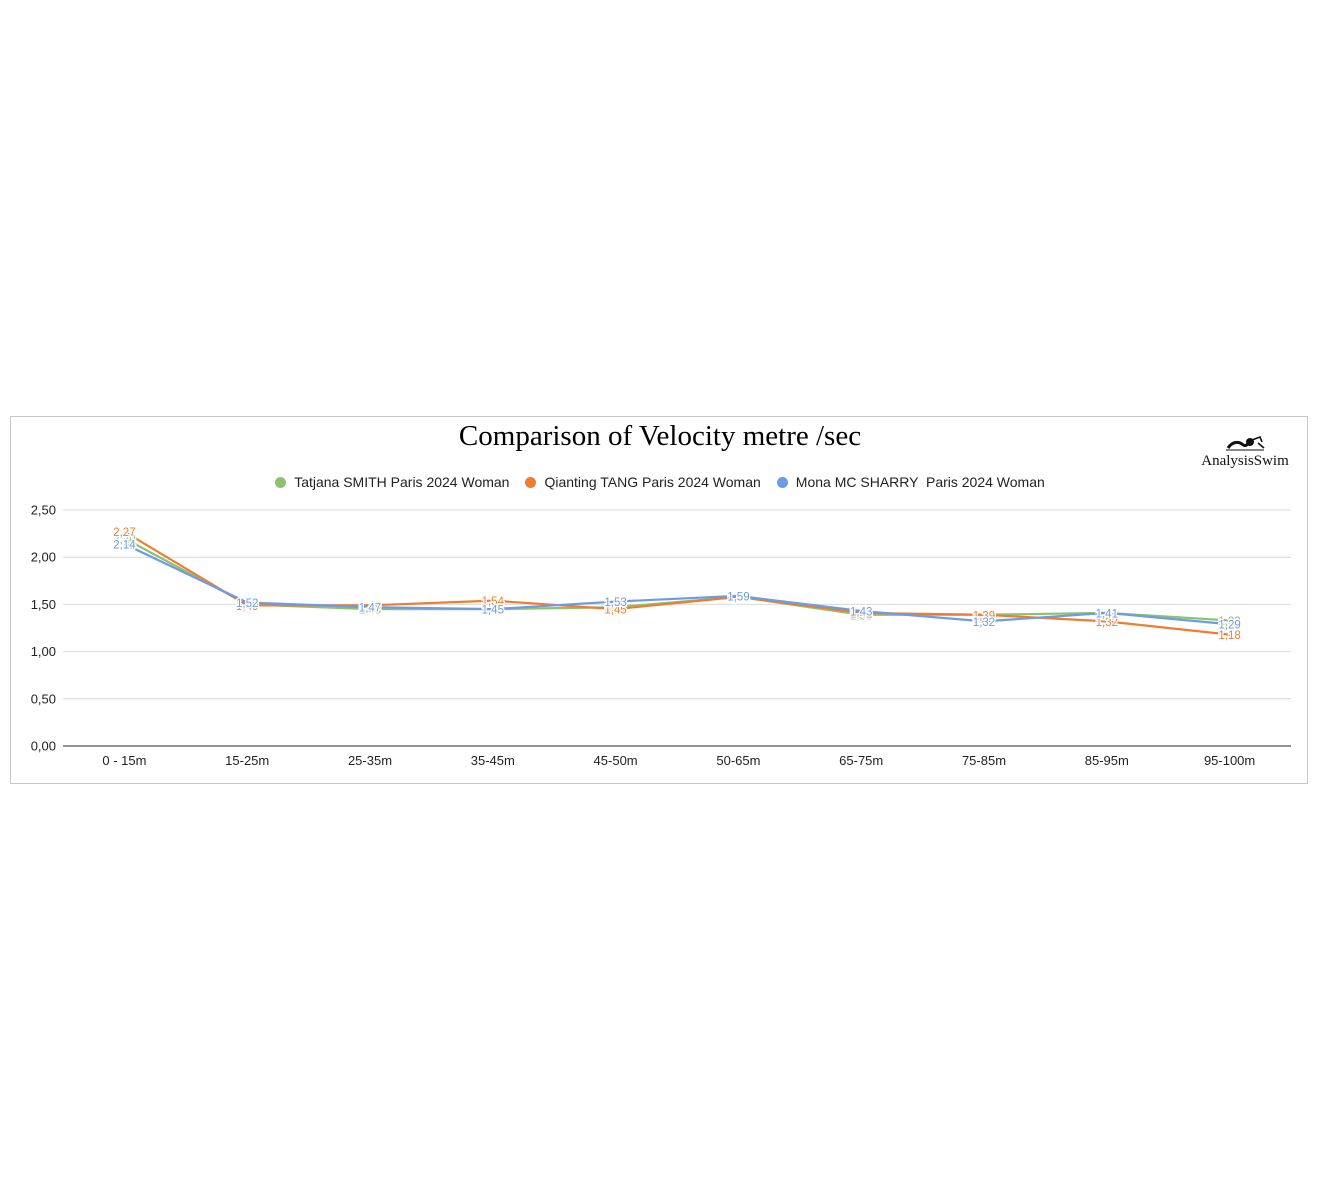  I want to click on y-tick-label: 2,50, so click(43, 510).